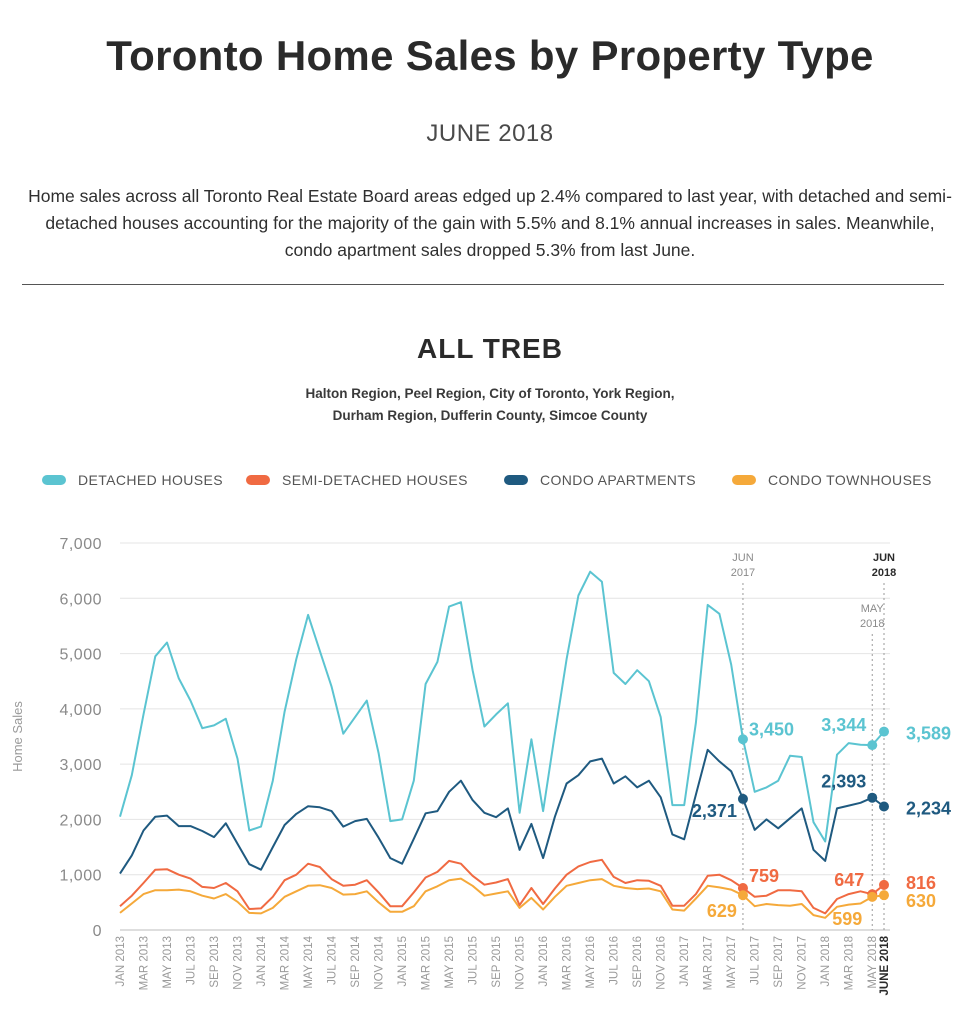 The image size is (980, 1031). I want to click on x-tick-label: JAN 2014, so click(262, 960).